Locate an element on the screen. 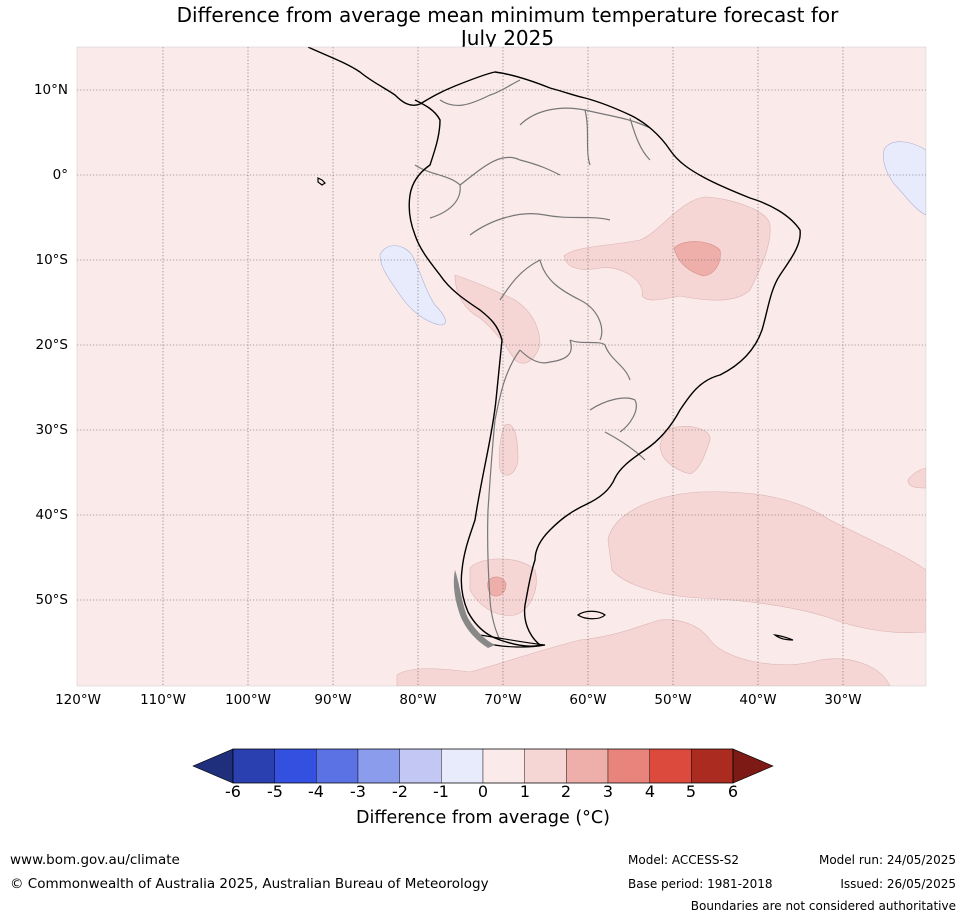  lon-label-50w: 50°W is located at coordinates (673, 700).